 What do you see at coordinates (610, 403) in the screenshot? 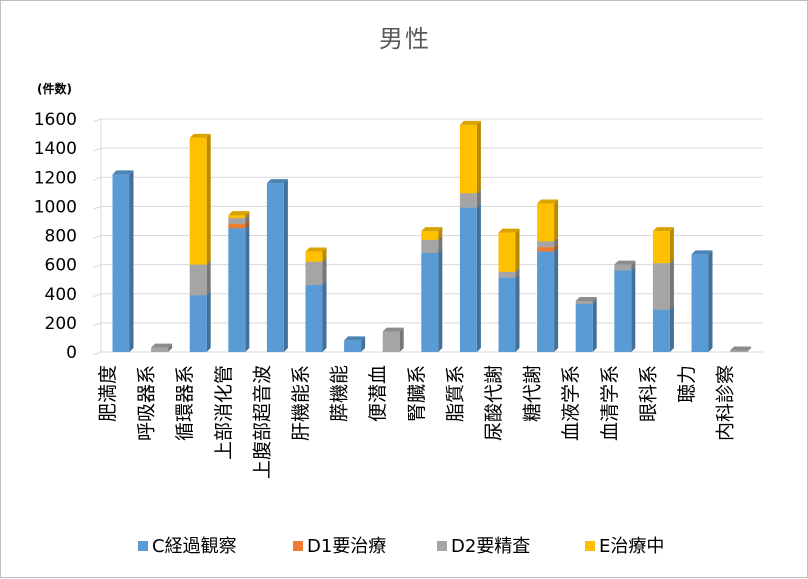
I see `x-tick-label: 血清学系` at bounding box center [610, 403].